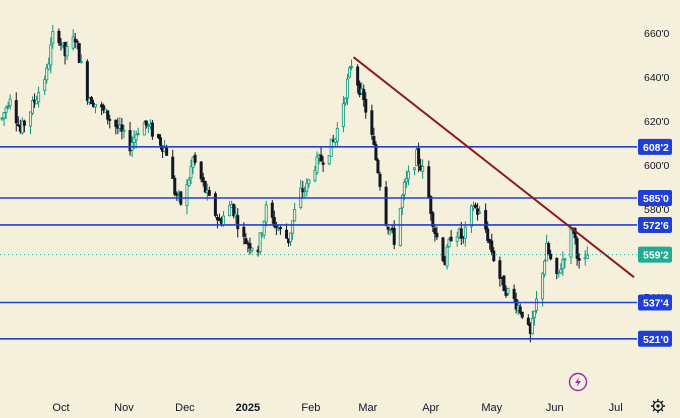 The width and height of the screenshot is (680, 418). What do you see at coordinates (657, 34) in the screenshot?
I see `y-tick-label: 660'0` at bounding box center [657, 34].